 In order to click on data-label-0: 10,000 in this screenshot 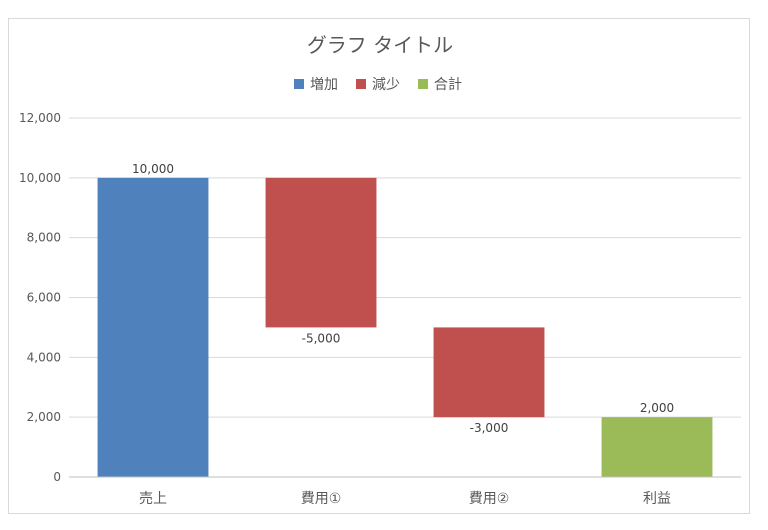, I will do `click(153, 169)`.